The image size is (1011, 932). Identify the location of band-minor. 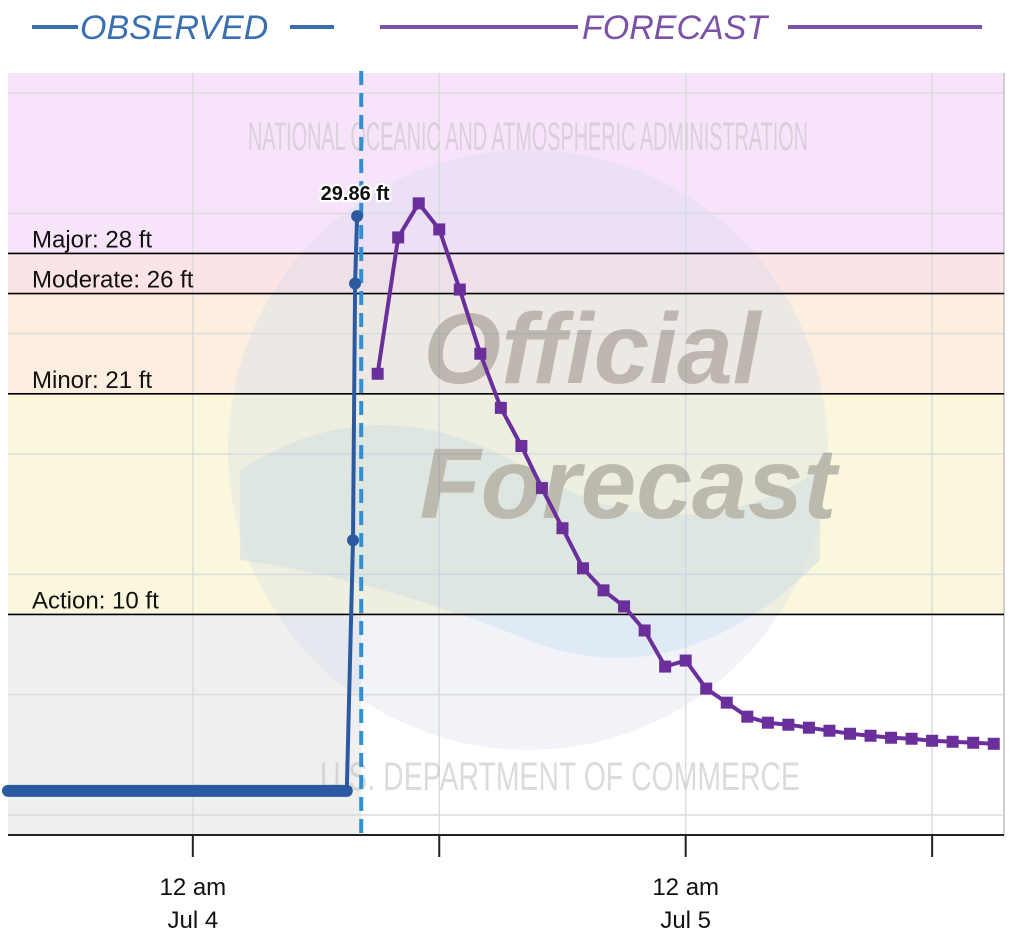
(506, 343).